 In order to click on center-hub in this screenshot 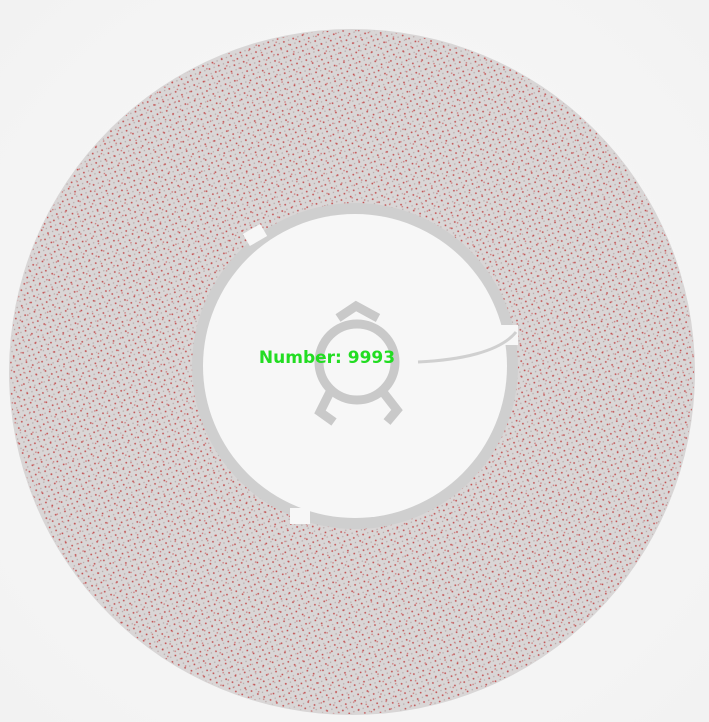, I will do `click(358, 363)`.